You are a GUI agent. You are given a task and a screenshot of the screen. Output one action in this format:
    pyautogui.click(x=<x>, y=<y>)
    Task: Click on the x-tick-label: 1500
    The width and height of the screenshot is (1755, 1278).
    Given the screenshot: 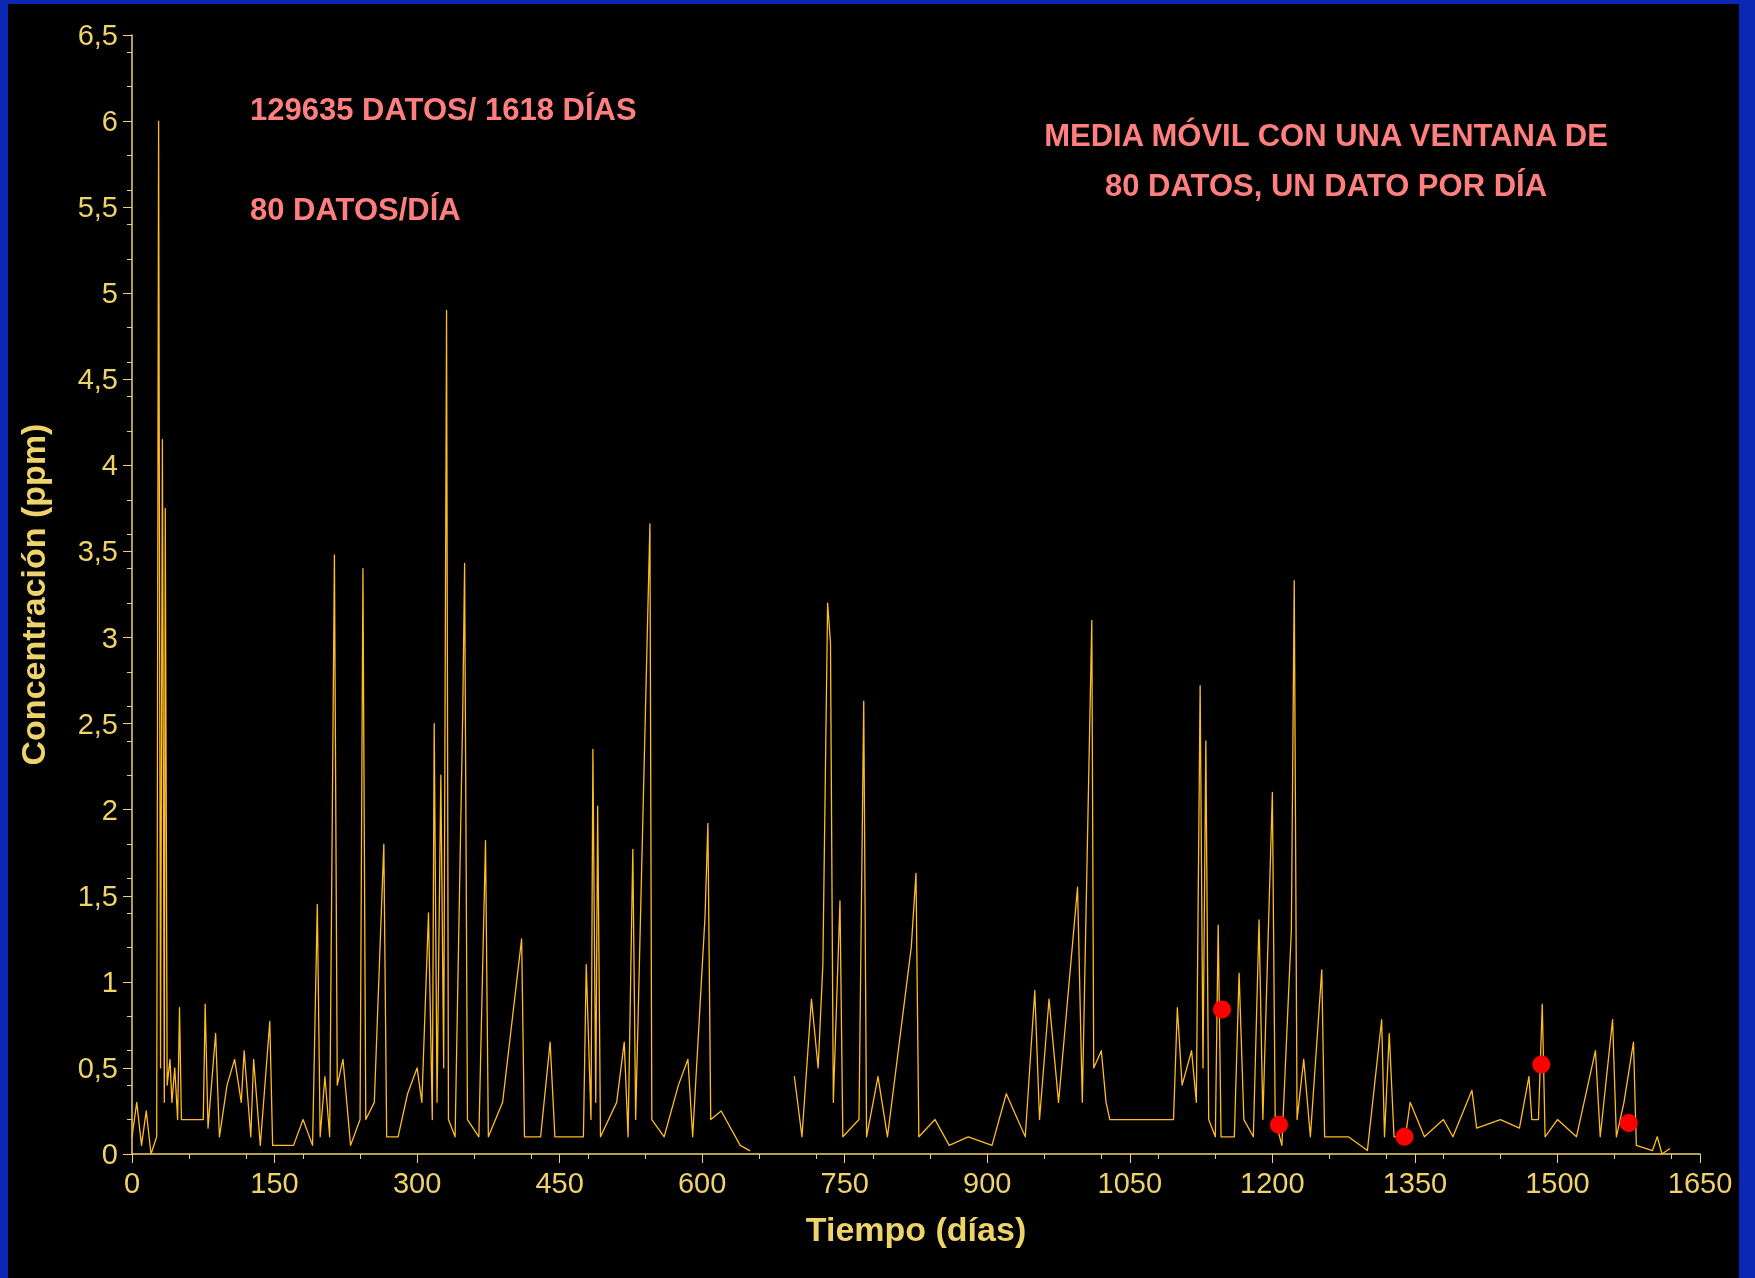 What is the action you would take?
    pyautogui.click(x=1557, y=1182)
    